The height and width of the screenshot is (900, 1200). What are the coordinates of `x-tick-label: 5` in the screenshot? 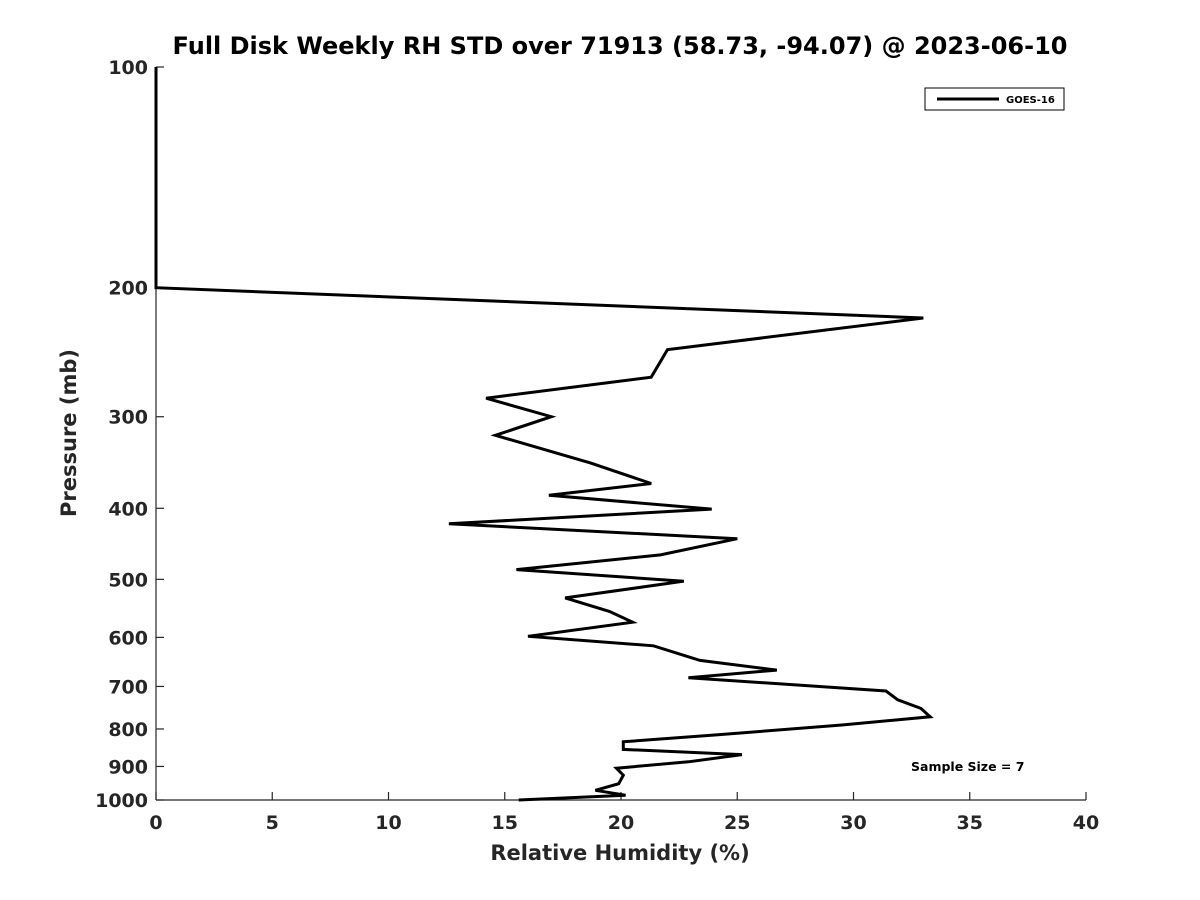 It's located at (272, 823).